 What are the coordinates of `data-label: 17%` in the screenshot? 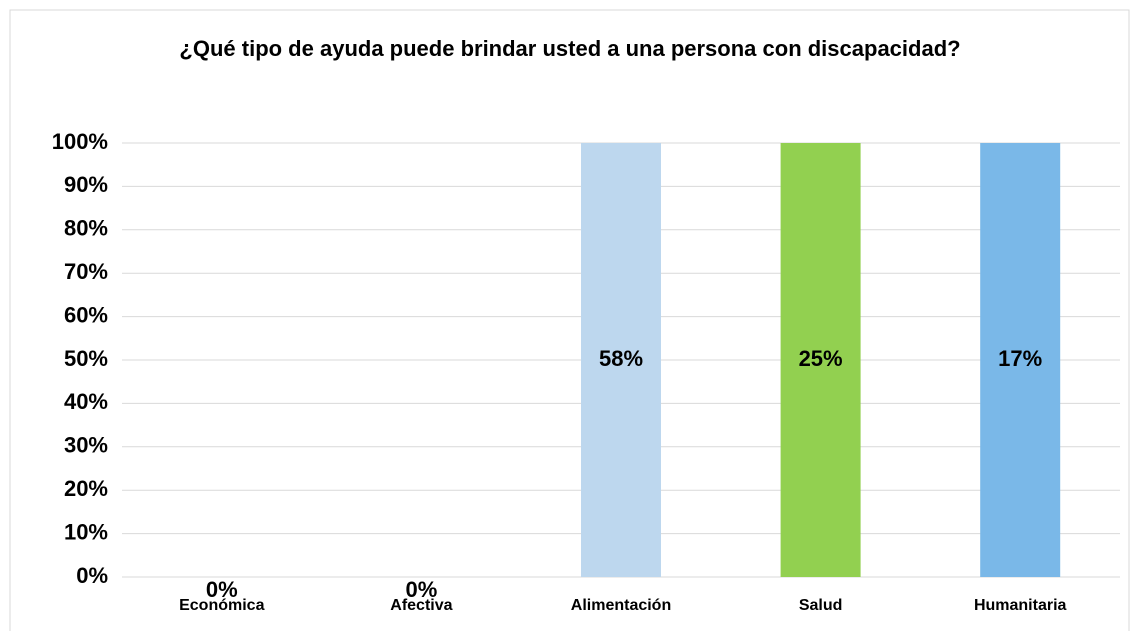 It's located at (1020, 358).